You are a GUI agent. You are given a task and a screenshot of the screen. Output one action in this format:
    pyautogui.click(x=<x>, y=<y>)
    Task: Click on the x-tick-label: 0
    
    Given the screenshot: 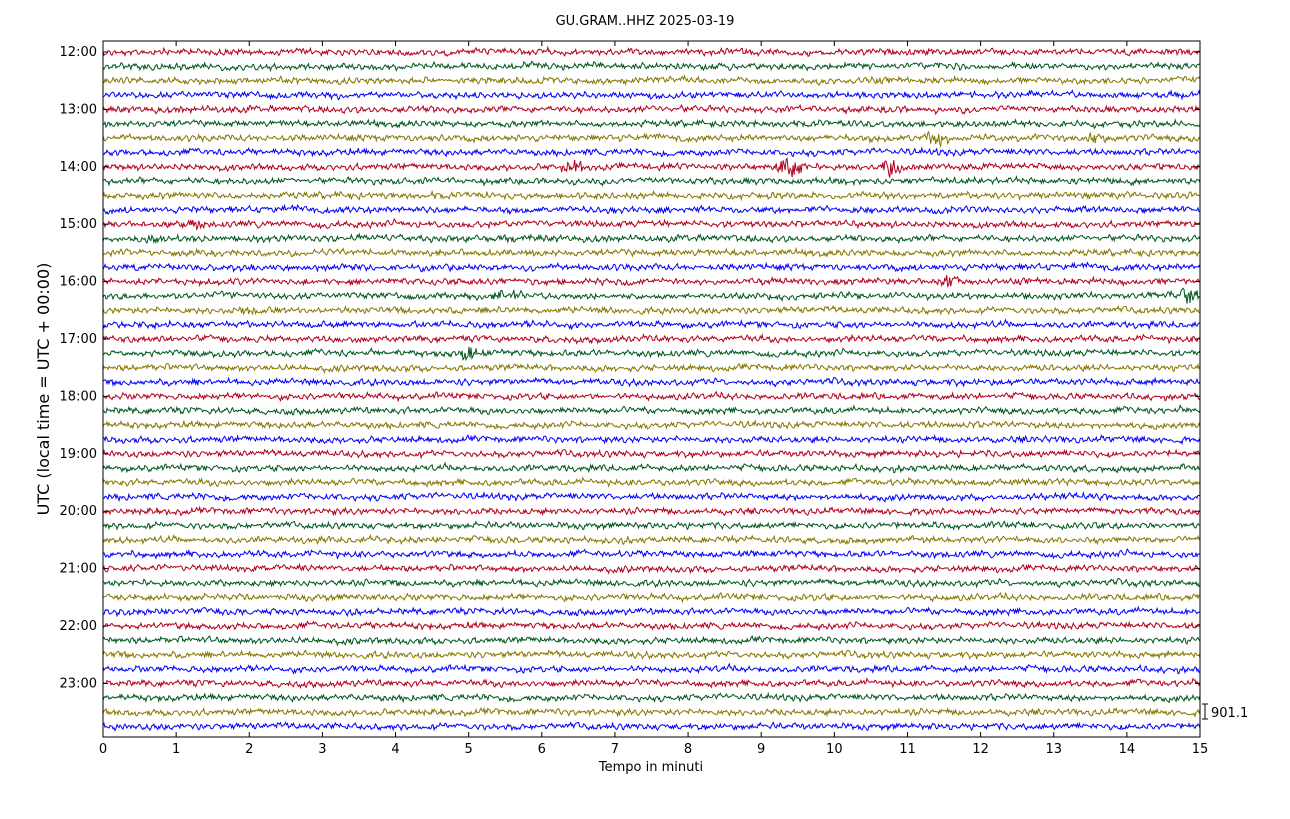 What is the action you would take?
    pyautogui.click(x=103, y=749)
    